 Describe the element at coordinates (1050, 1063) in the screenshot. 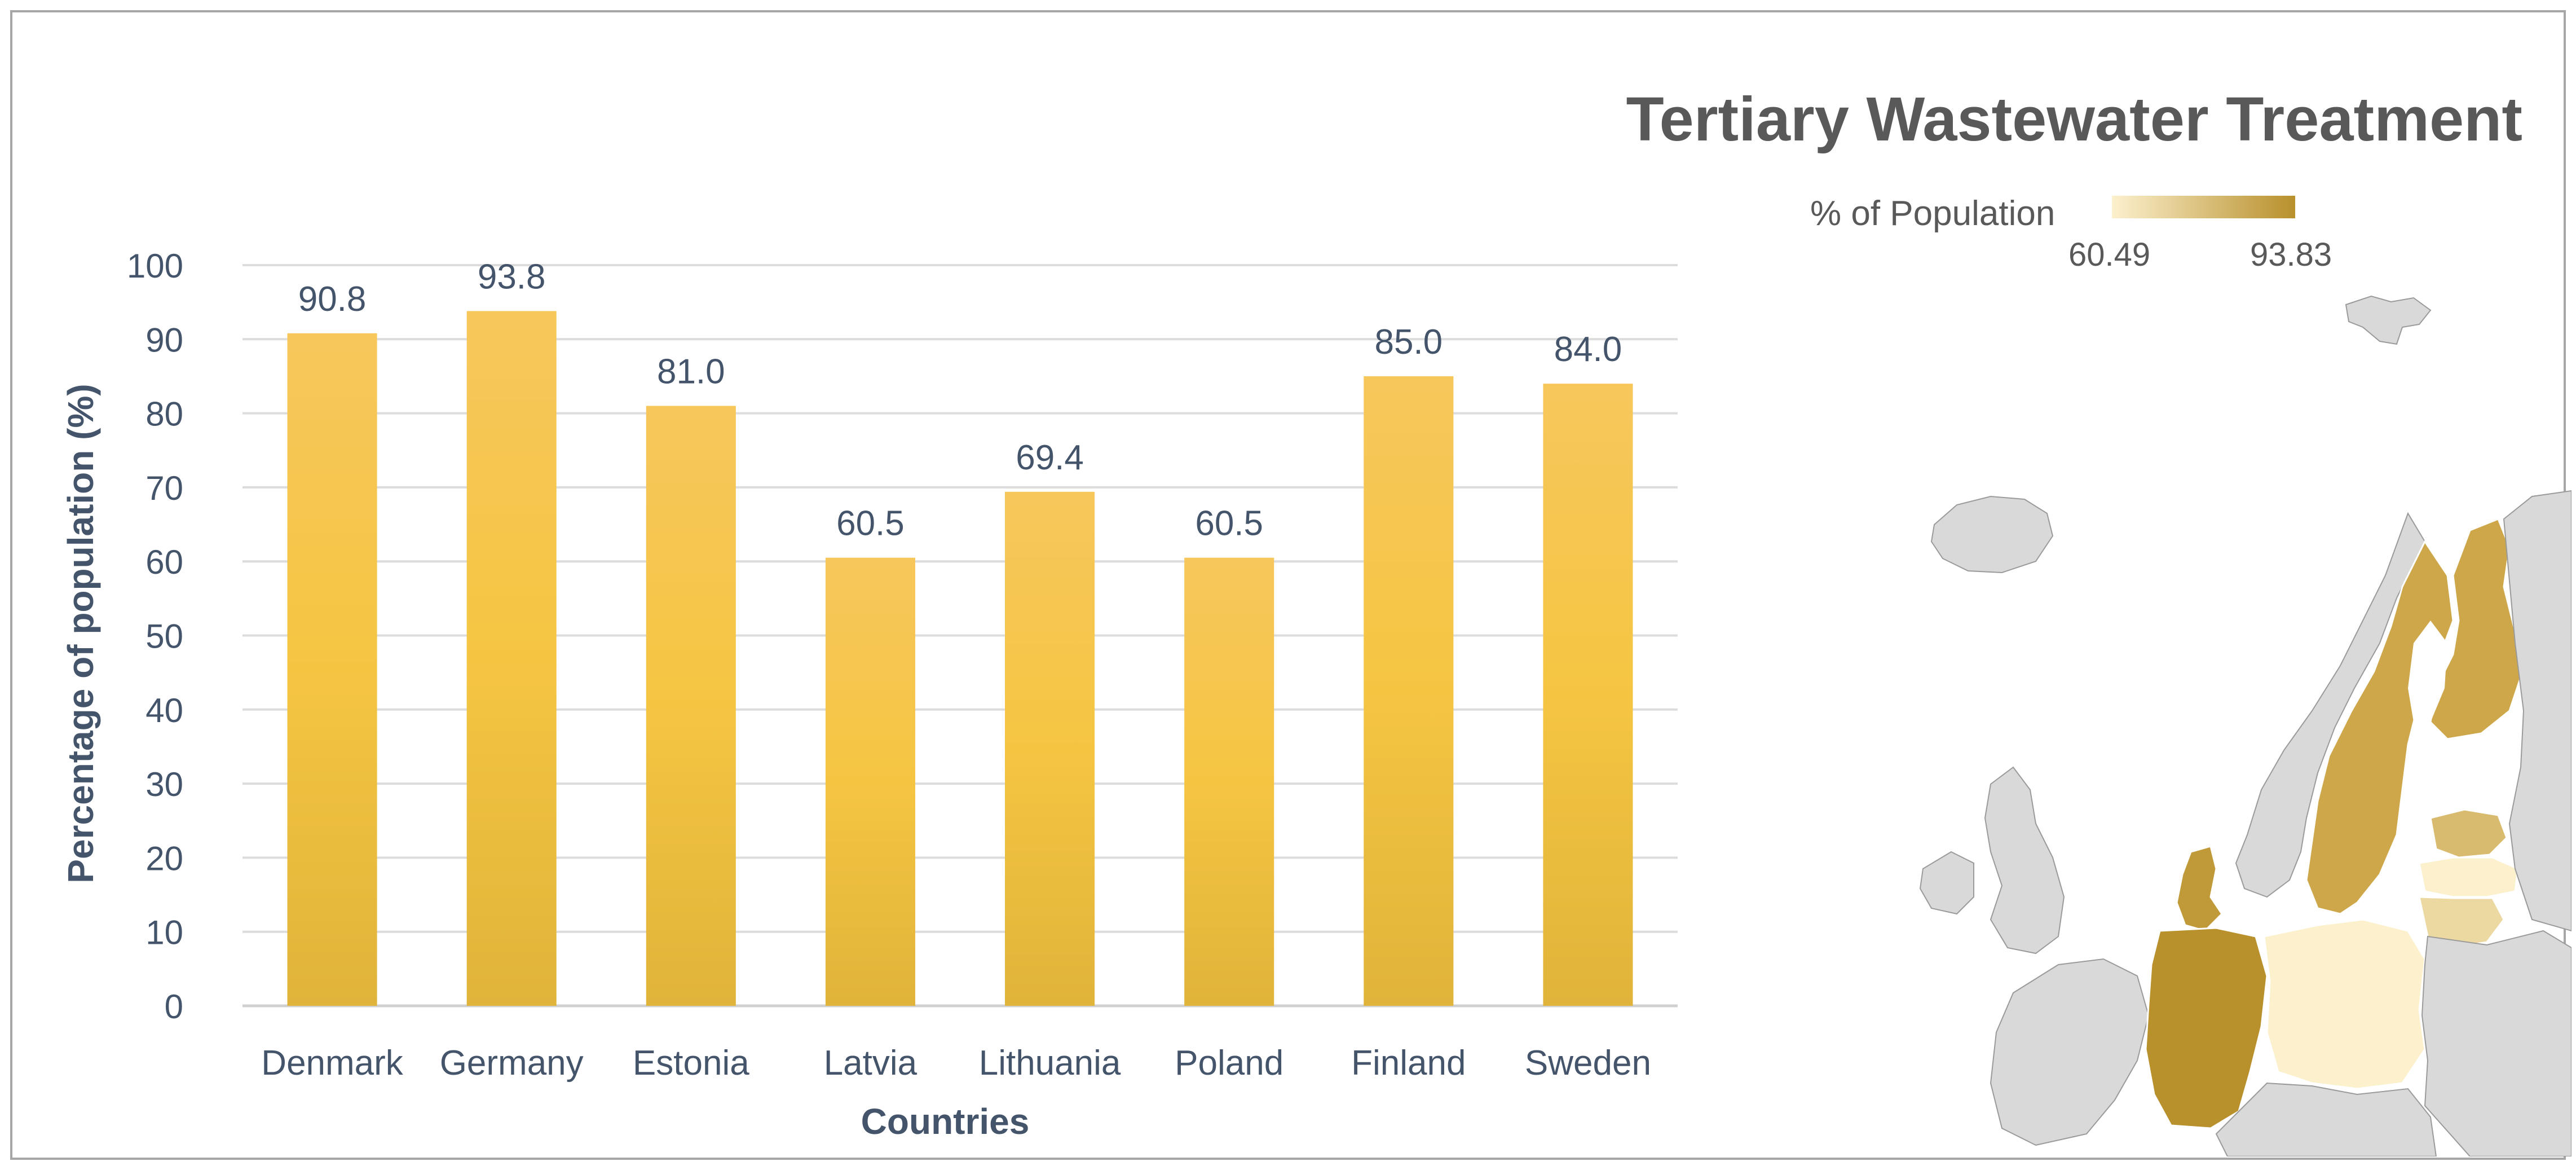

I see `x-tick-label: Lithuania` at that location.